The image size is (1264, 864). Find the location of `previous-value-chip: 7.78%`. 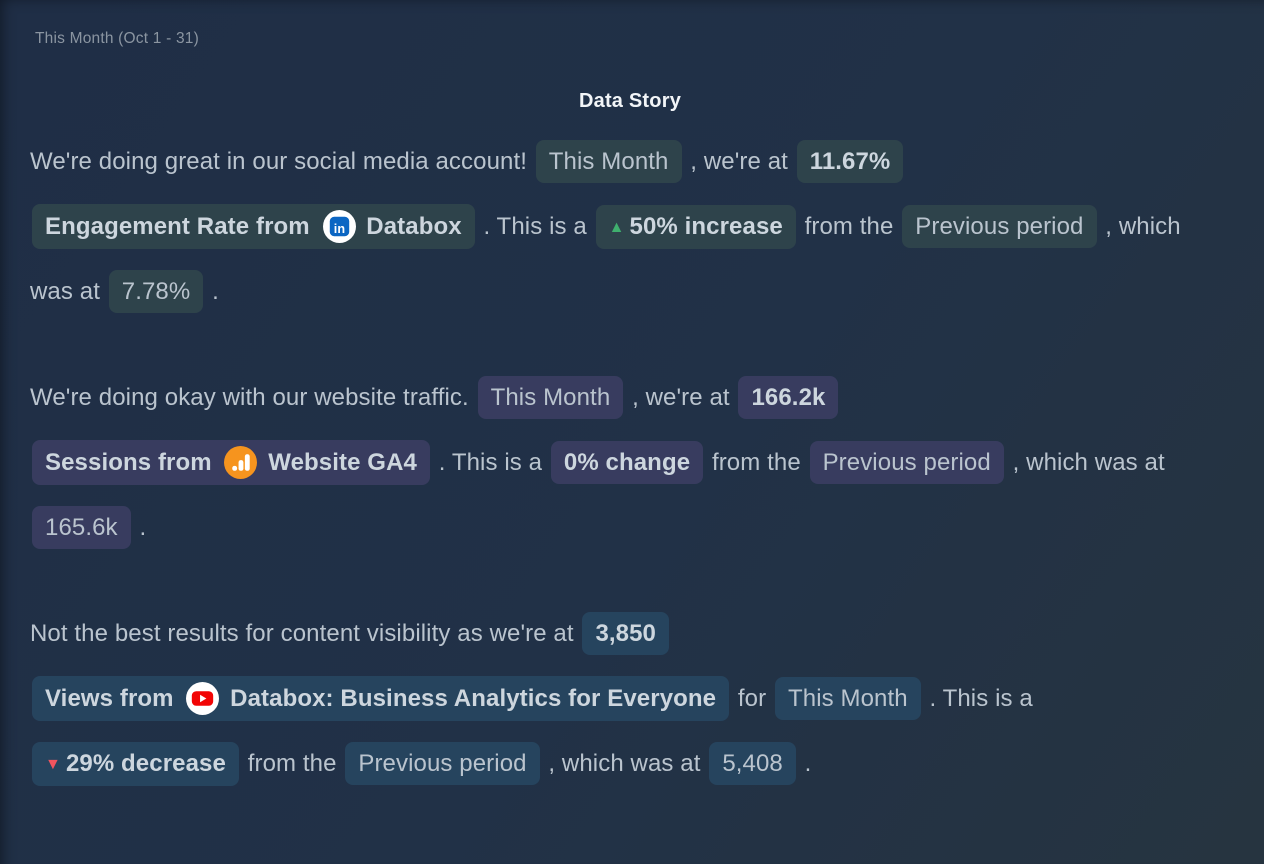

previous-value-chip: 7.78% is located at coordinates (156, 291).